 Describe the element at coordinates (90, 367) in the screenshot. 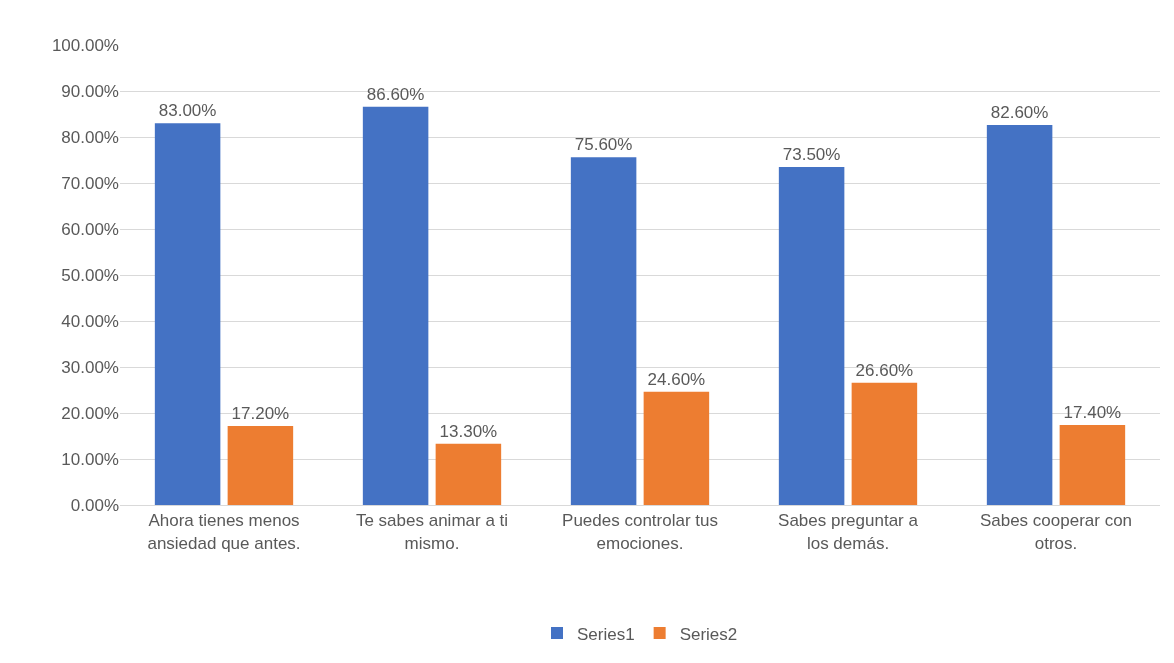

I see `y-tick-label: 30.00%` at that location.